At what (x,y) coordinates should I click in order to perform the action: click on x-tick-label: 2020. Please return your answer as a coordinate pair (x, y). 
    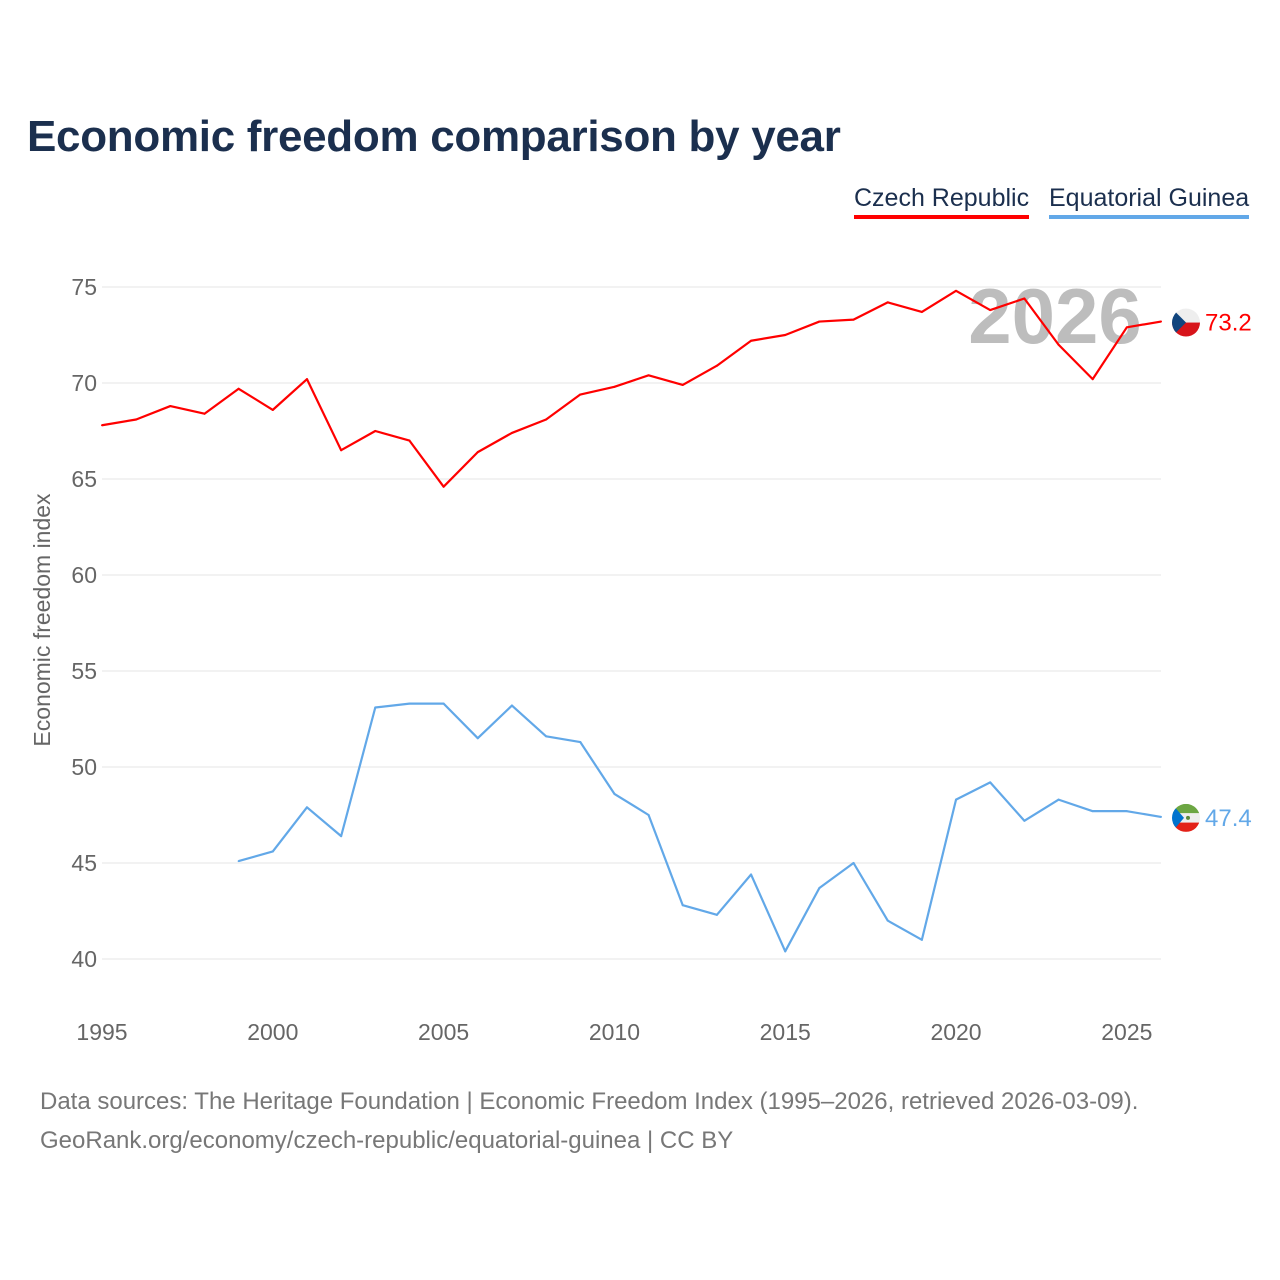
    Looking at the image, I should click on (955, 1032).